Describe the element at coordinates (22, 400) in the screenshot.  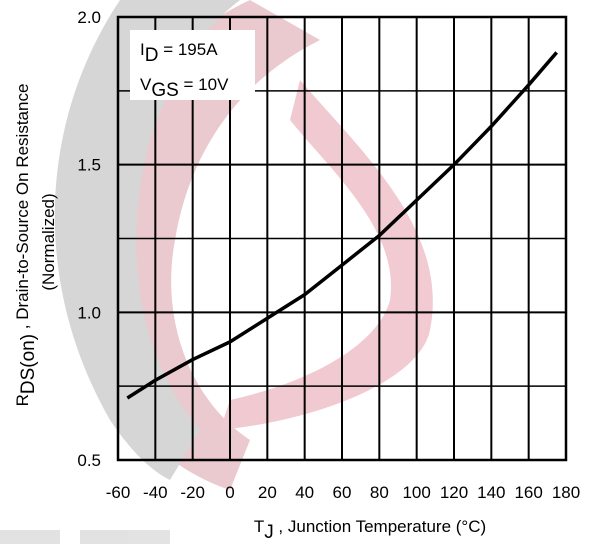
I see `label-part: R` at that location.